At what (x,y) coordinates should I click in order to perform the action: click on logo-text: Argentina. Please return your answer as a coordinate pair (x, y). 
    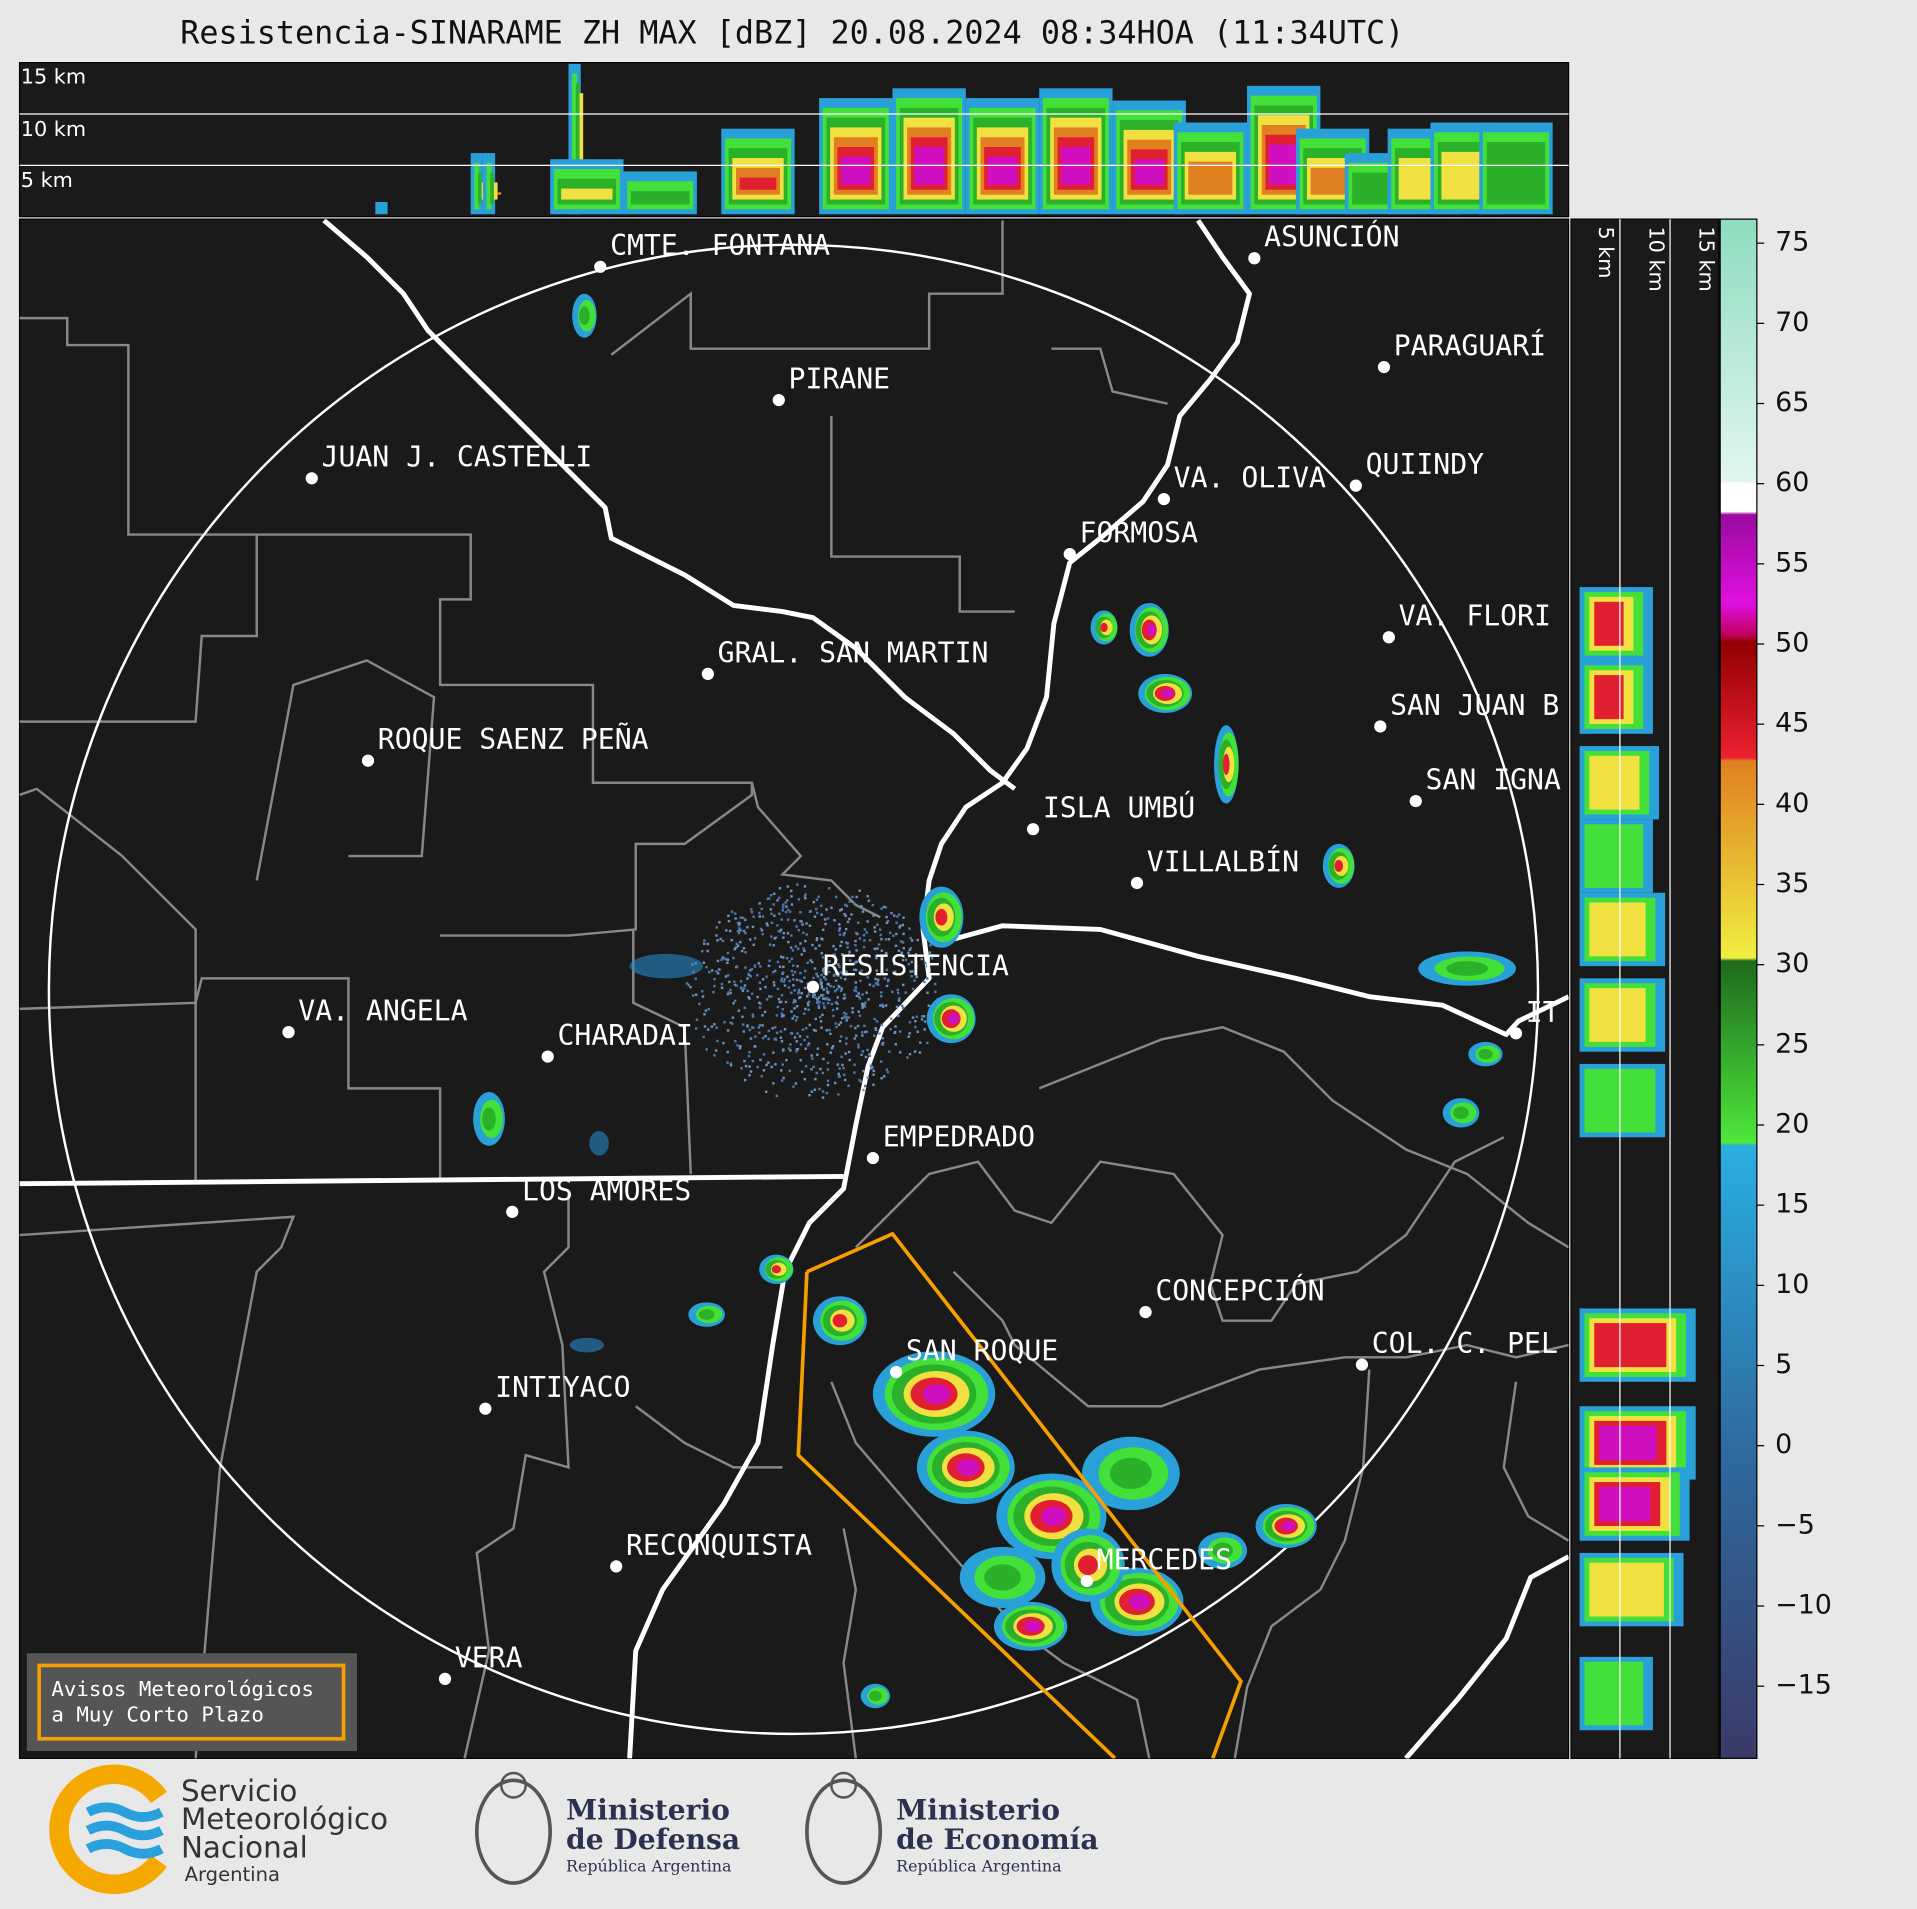
    Looking at the image, I should click on (232, 1874).